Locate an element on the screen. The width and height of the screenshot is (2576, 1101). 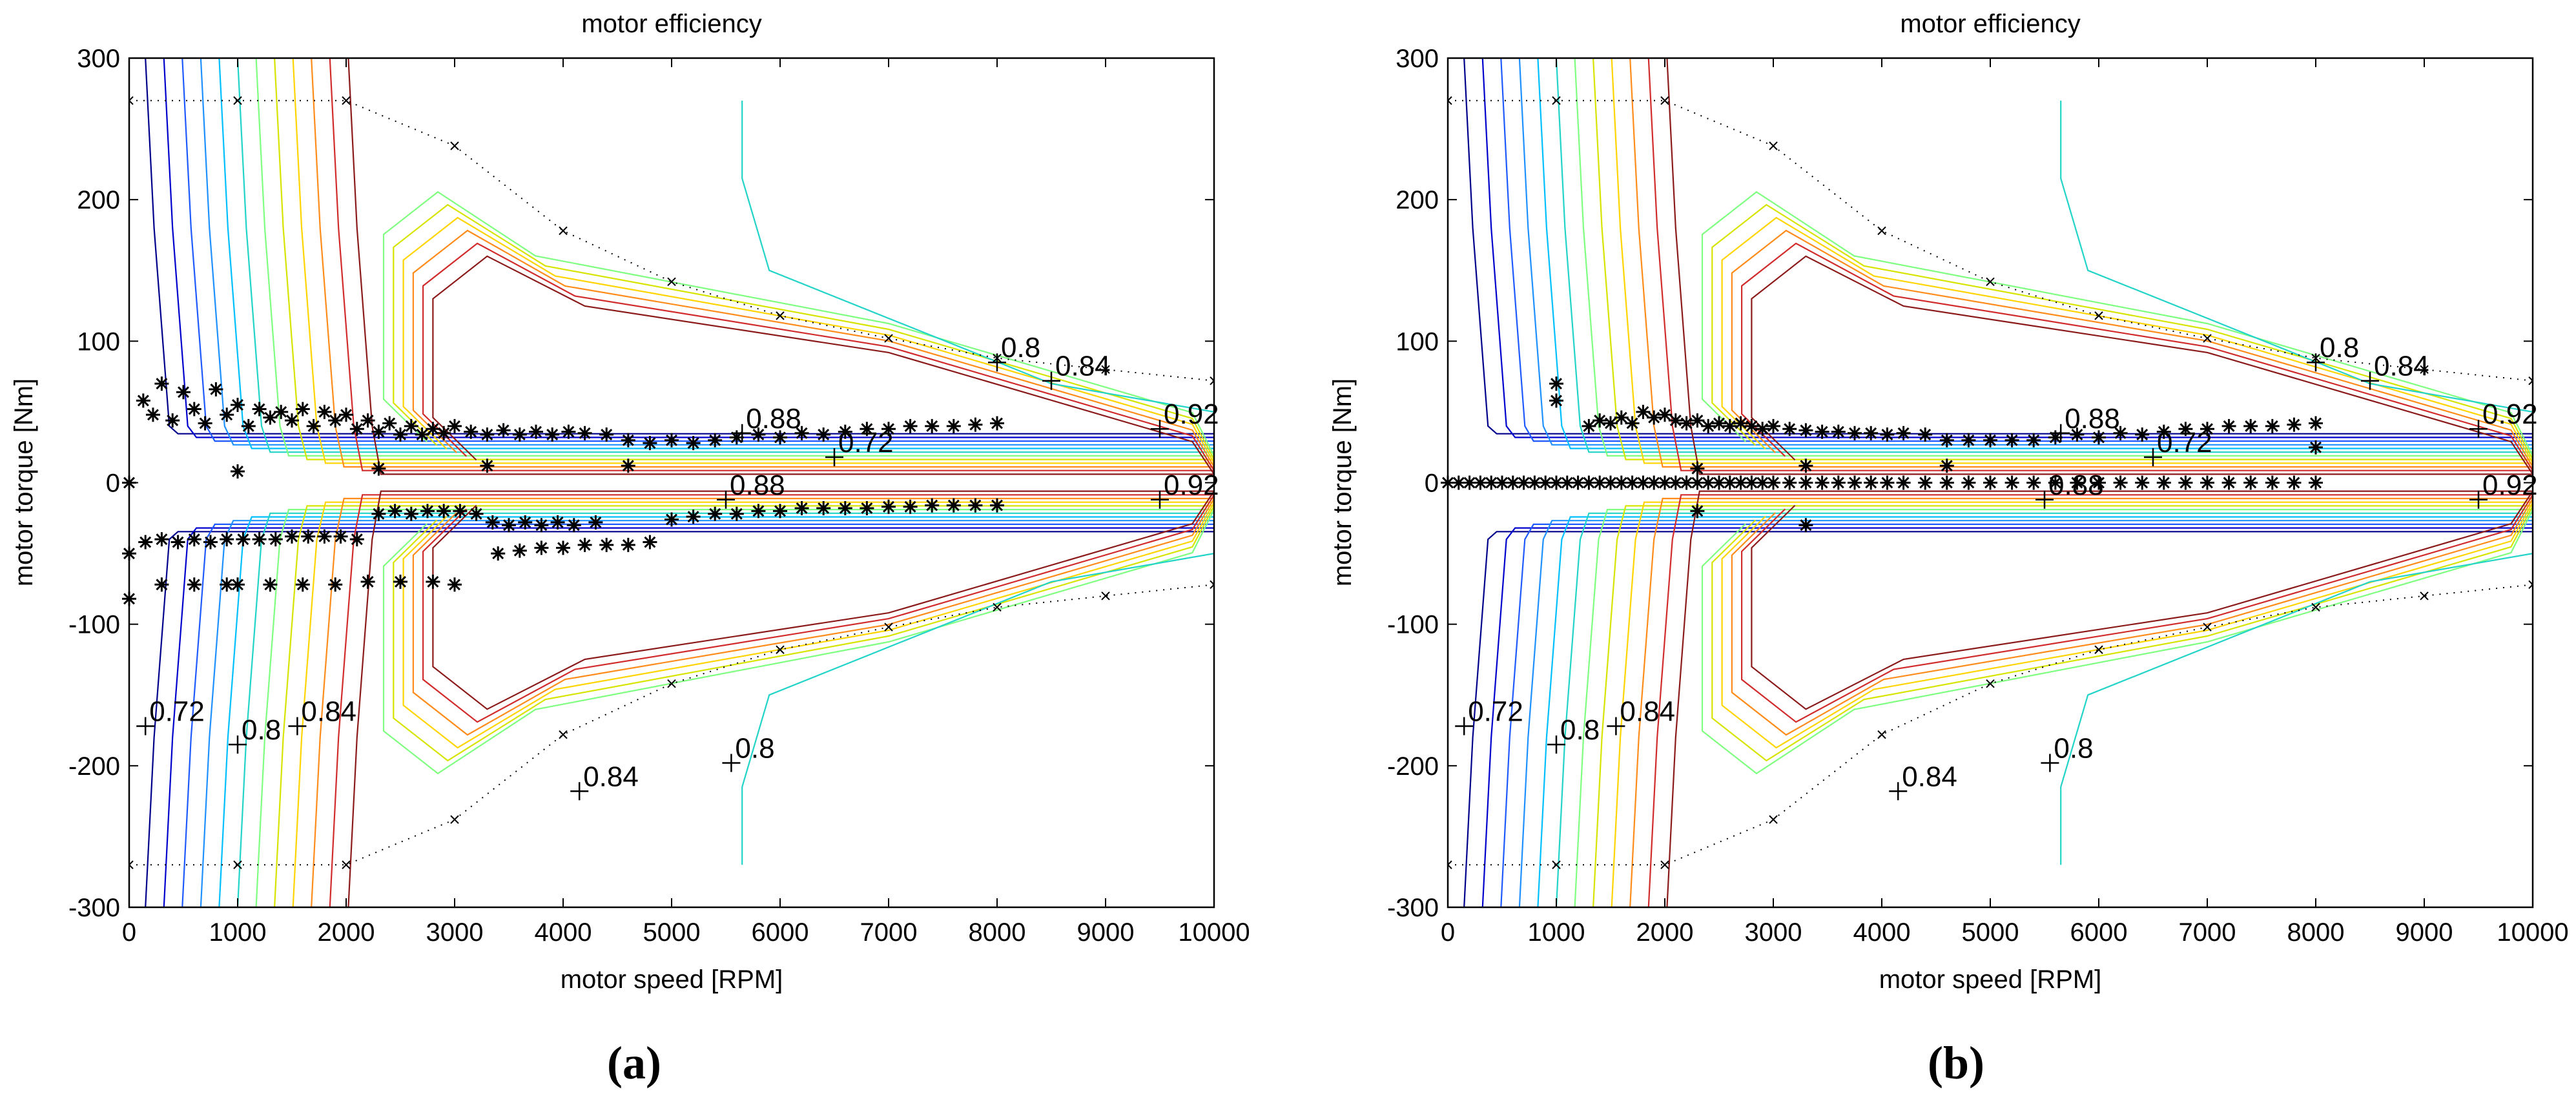
contour-label: 0.92 is located at coordinates (1191, 485).